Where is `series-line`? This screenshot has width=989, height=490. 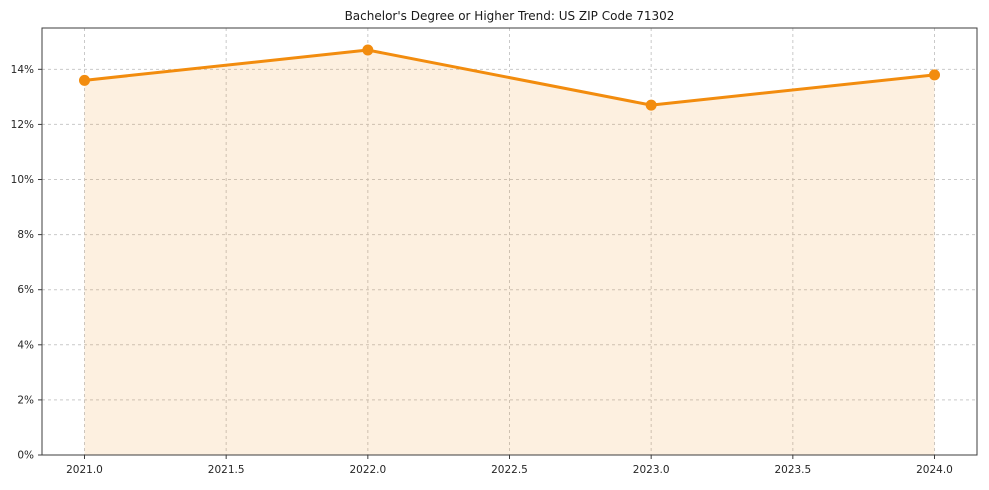 series-line is located at coordinates (509, 77).